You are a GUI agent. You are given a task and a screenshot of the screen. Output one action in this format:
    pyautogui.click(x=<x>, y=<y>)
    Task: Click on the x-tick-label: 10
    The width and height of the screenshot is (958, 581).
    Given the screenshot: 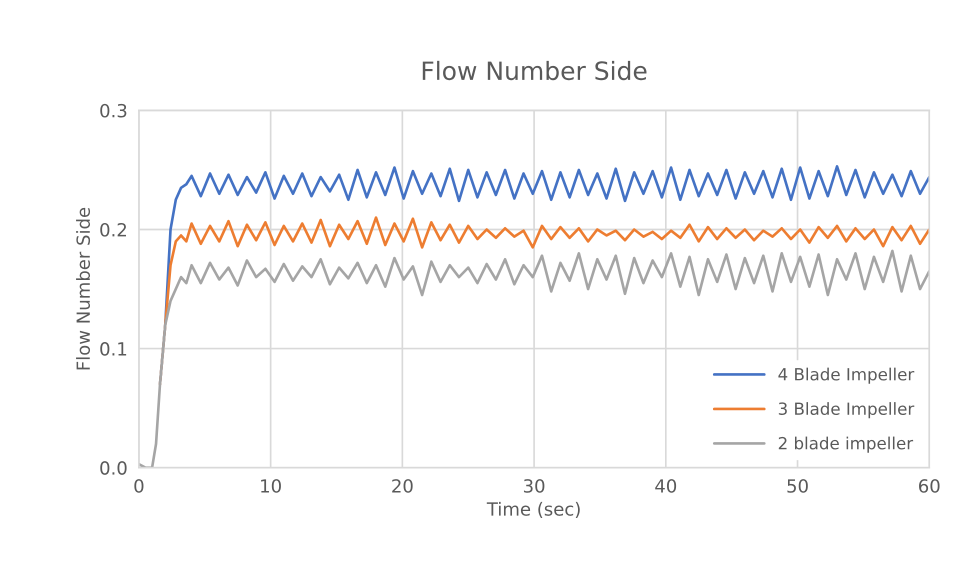 What is the action you would take?
    pyautogui.click(x=271, y=486)
    